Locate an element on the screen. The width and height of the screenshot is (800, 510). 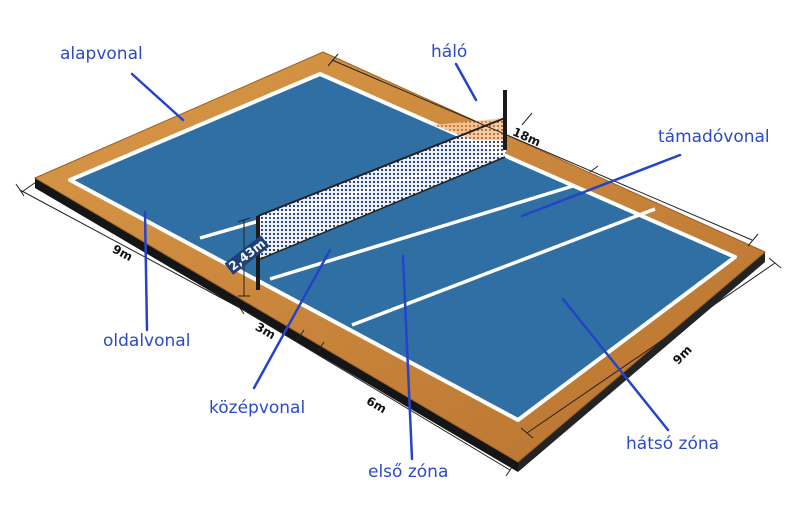
dimension-line-width-right is located at coordinates (651, 348).